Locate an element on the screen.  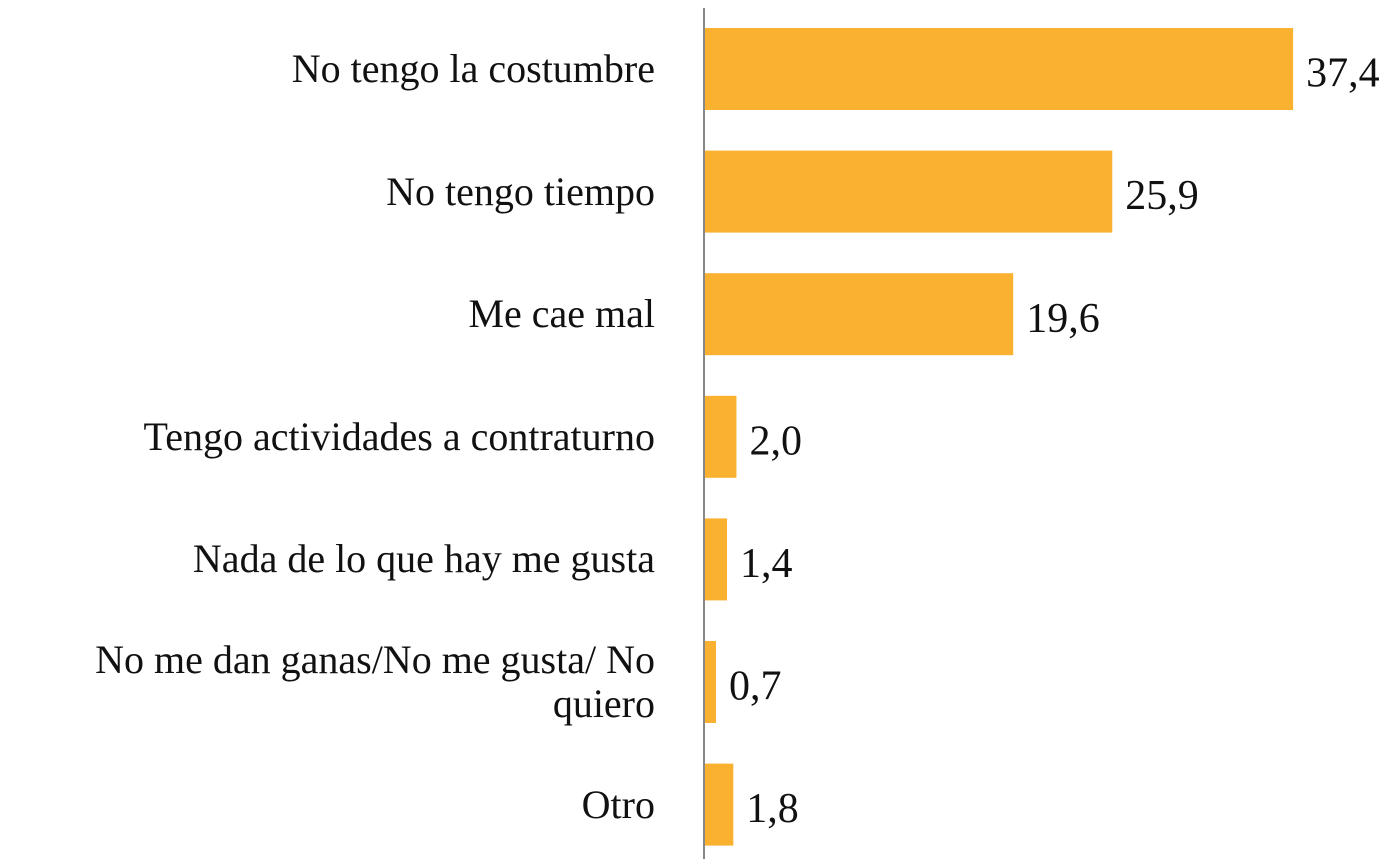
category-label: Me cae mal is located at coordinates (561, 314).